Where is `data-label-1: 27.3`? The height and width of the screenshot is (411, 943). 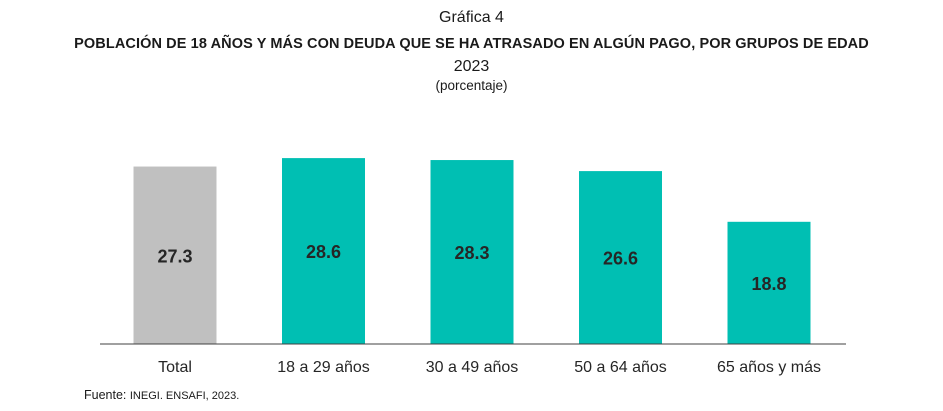 data-label-1: 27.3 is located at coordinates (174, 256).